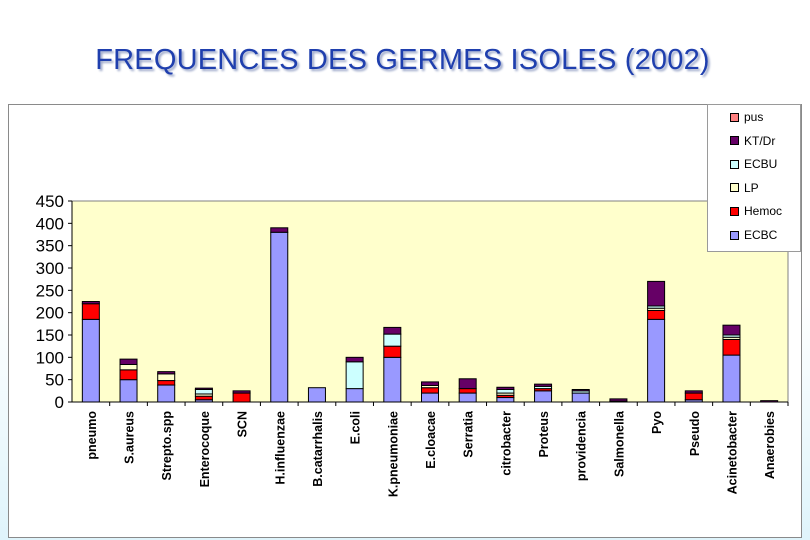 This screenshot has width=810, height=540. I want to click on legend-label: pus, so click(754, 117).